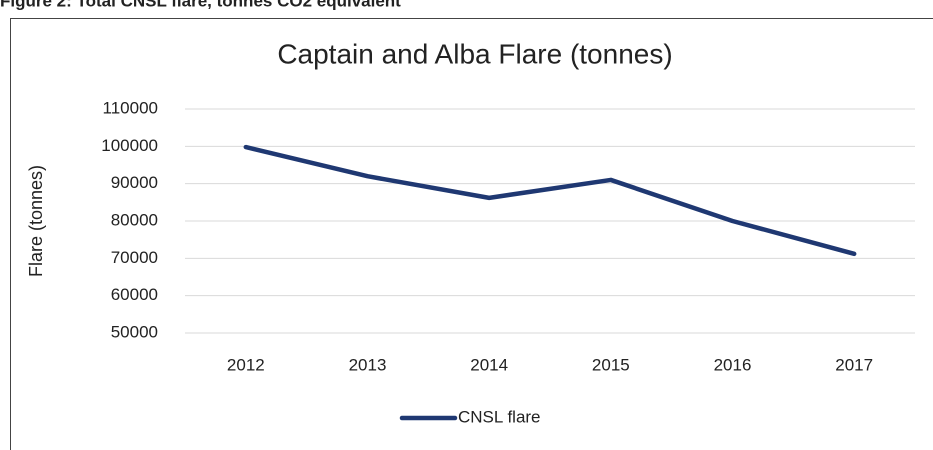  I want to click on y-tick-label: 70000, so click(134, 257).